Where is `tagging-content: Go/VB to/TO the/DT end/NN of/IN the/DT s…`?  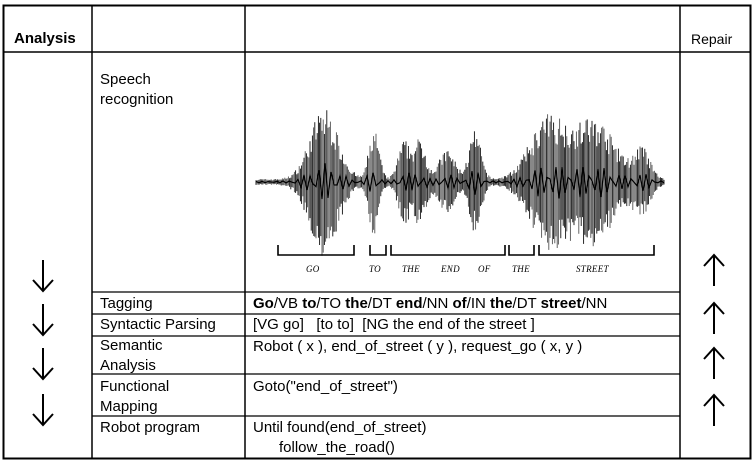 tagging-content: Go/VB to/TO the/DT end/NN of/IN the/DT s… is located at coordinates (430, 303).